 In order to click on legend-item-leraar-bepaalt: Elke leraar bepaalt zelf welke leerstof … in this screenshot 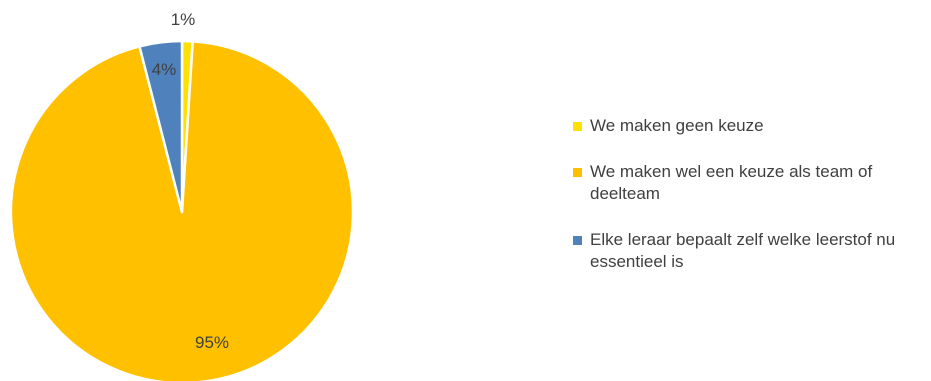, I will do `click(750, 251)`.